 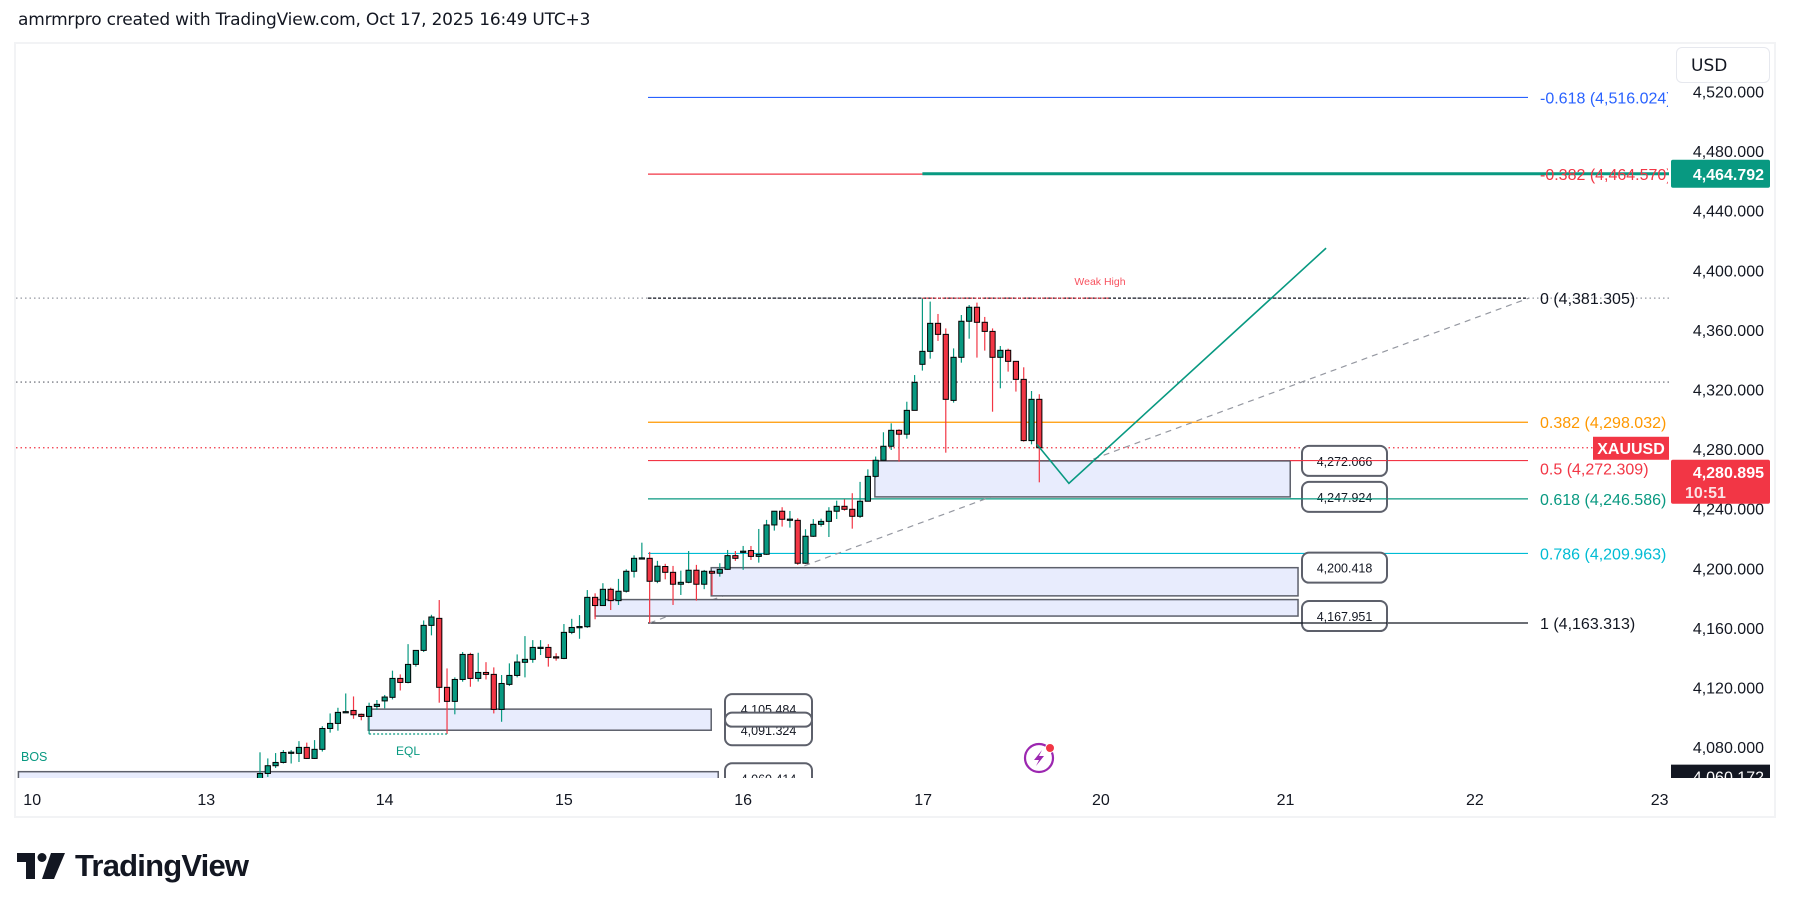 What do you see at coordinates (1181, 366) in the screenshot?
I see `projection-path-line` at bounding box center [1181, 366].